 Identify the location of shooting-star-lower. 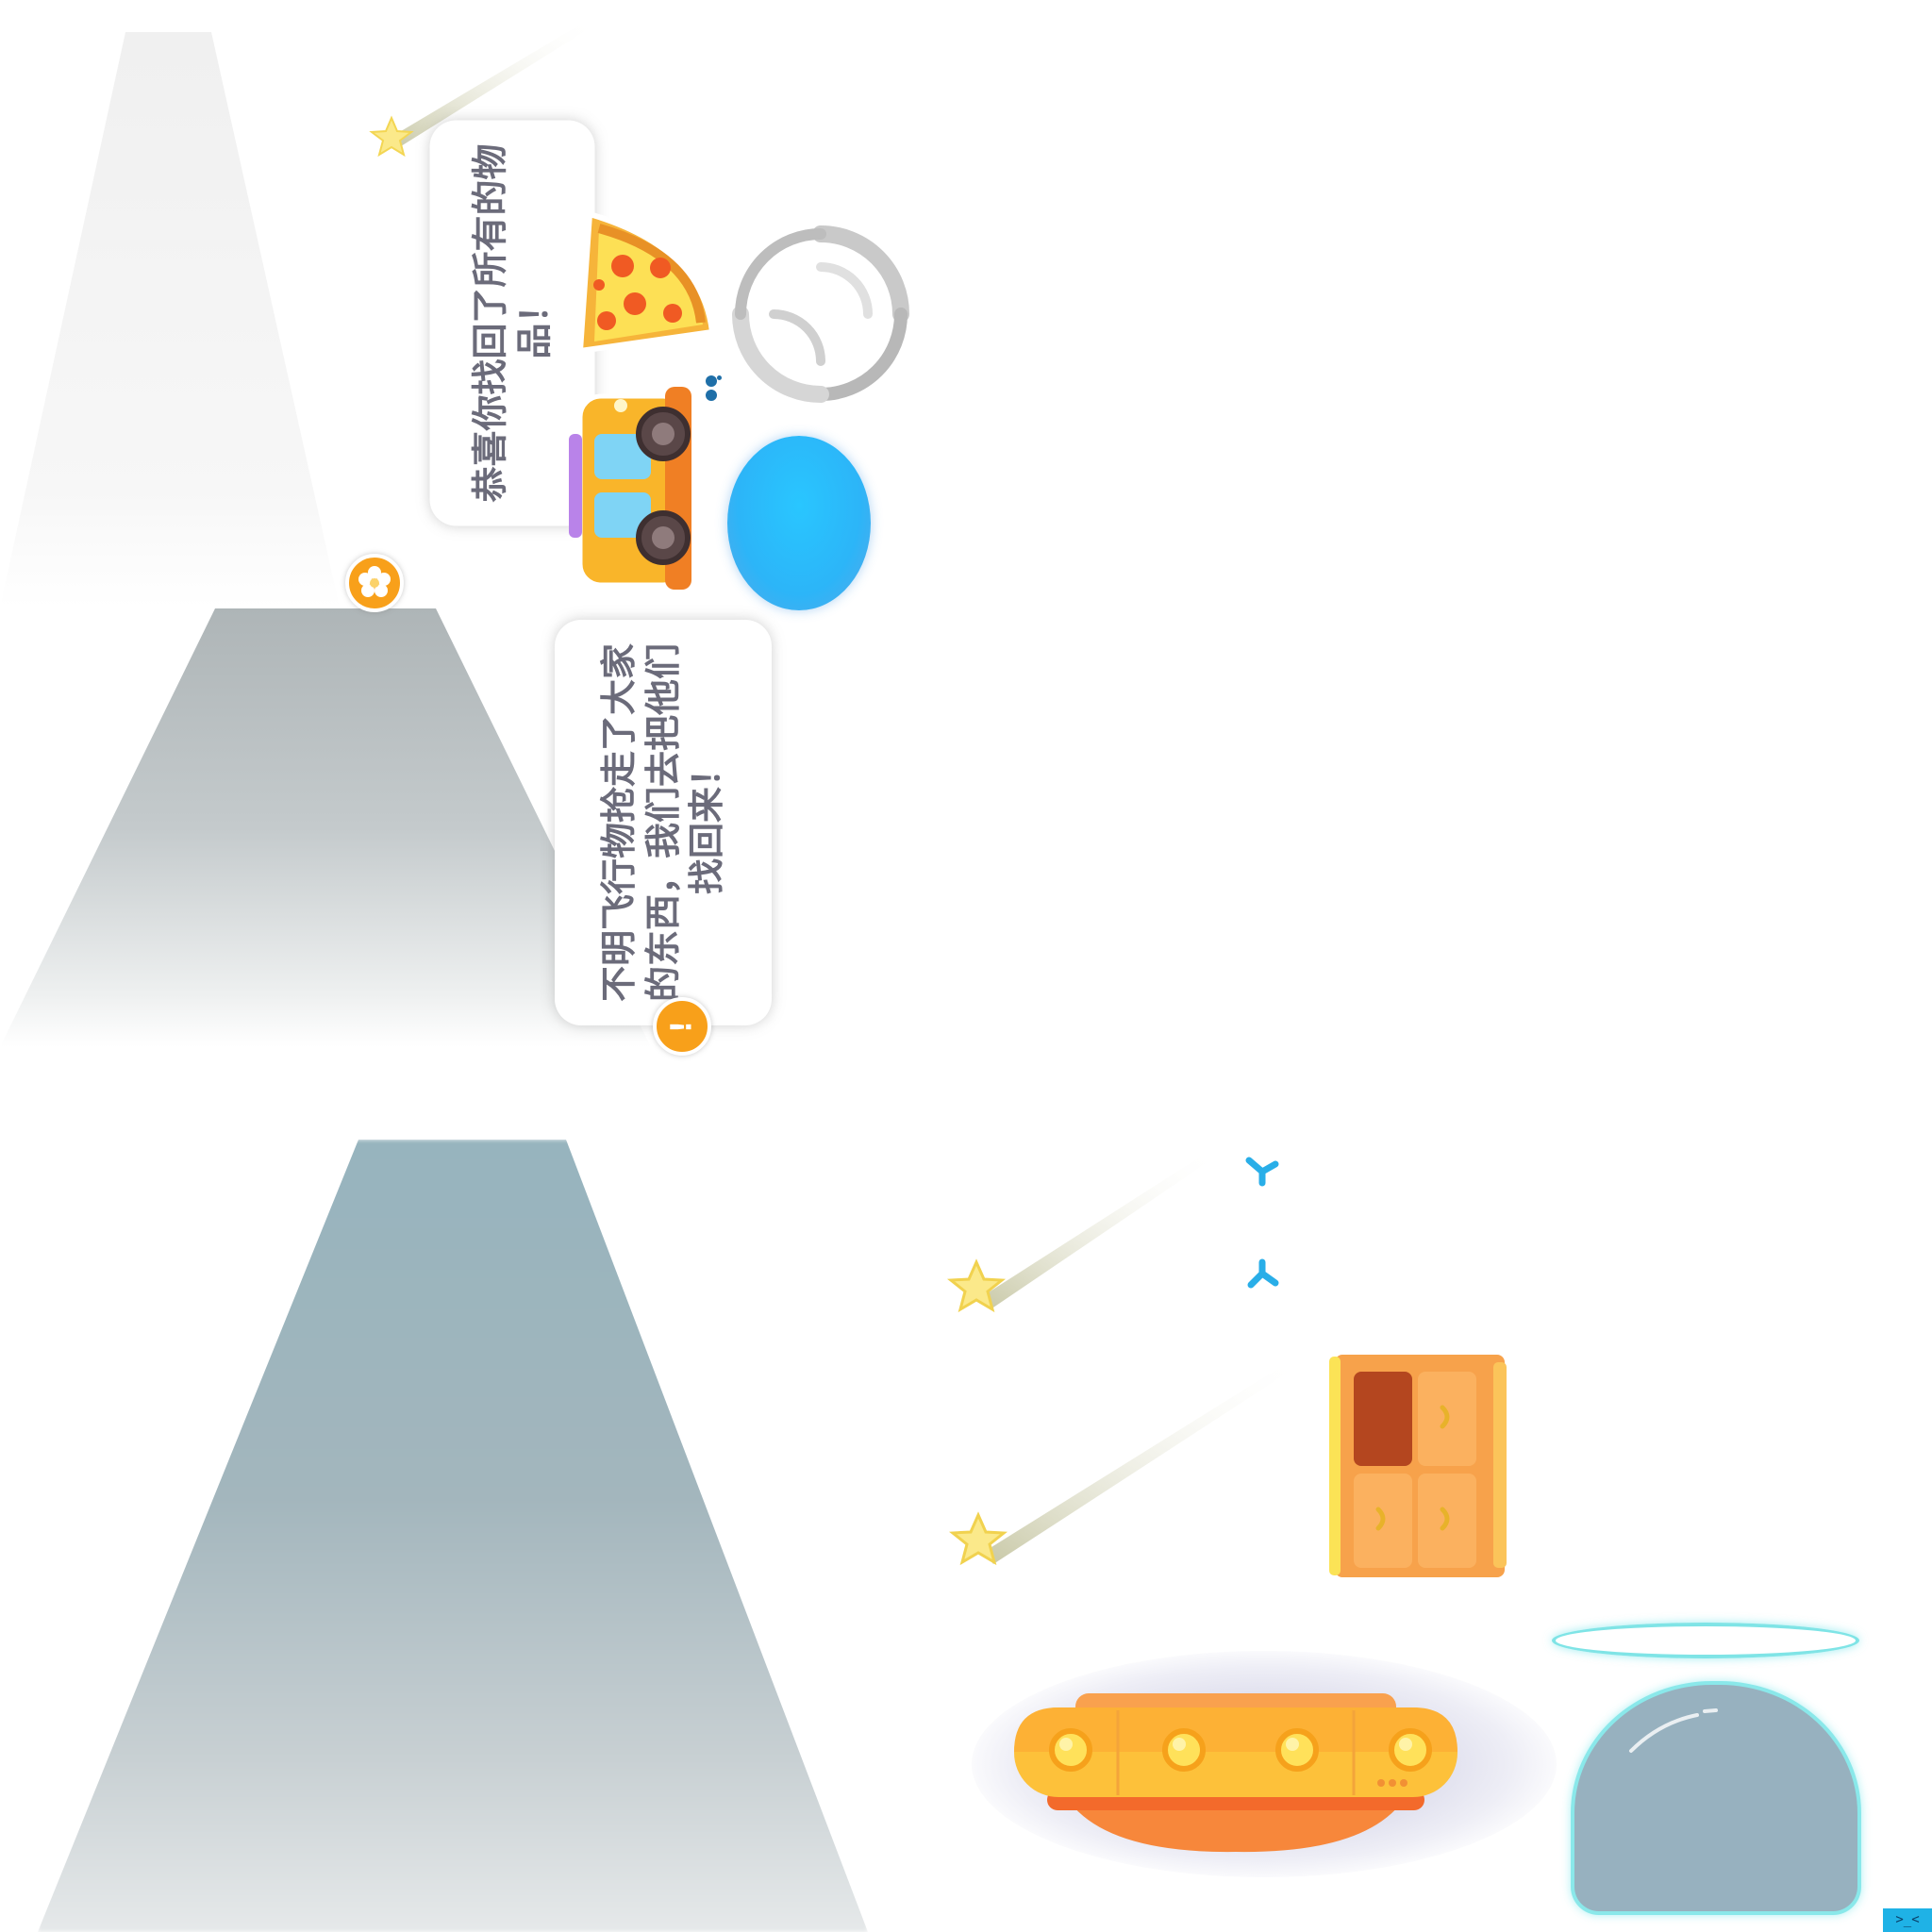
(1125, 1461).